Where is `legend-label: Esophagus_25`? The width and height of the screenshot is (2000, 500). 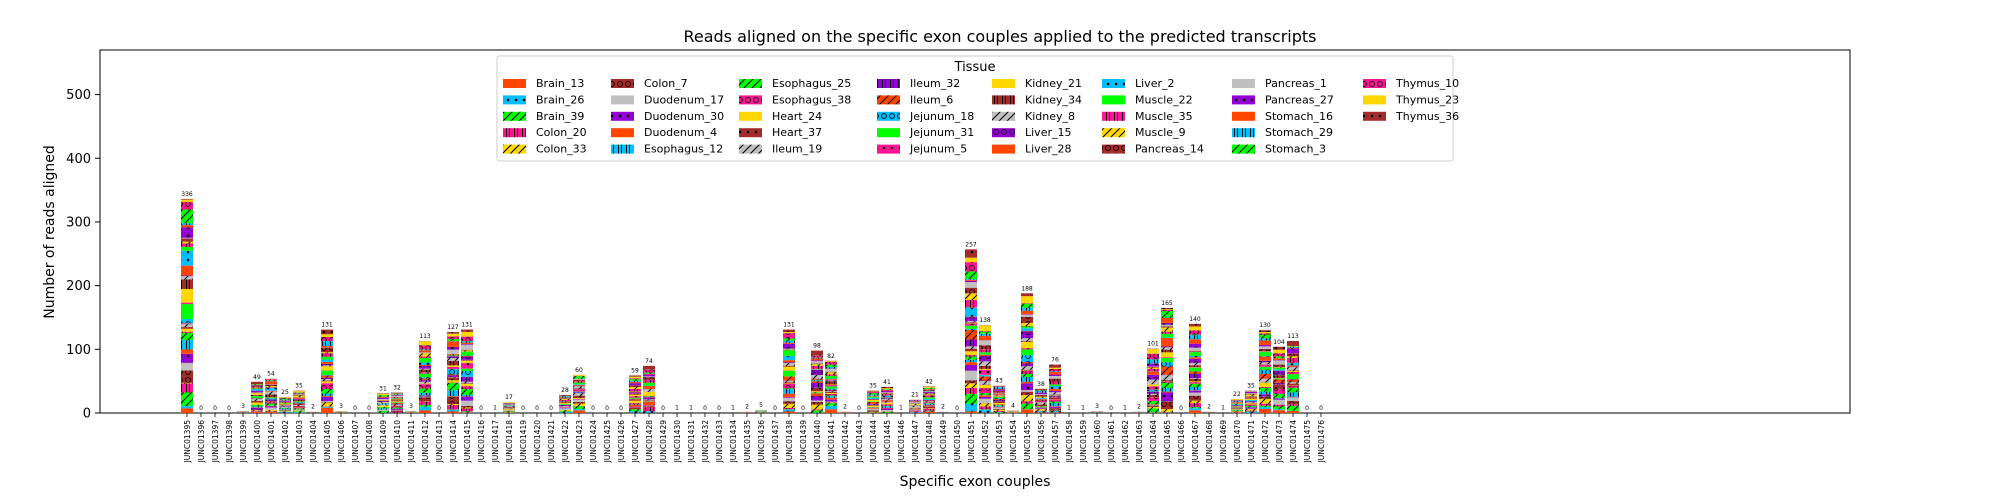 legend-label: Esophagus_25 is located at coordinates (811, 83).